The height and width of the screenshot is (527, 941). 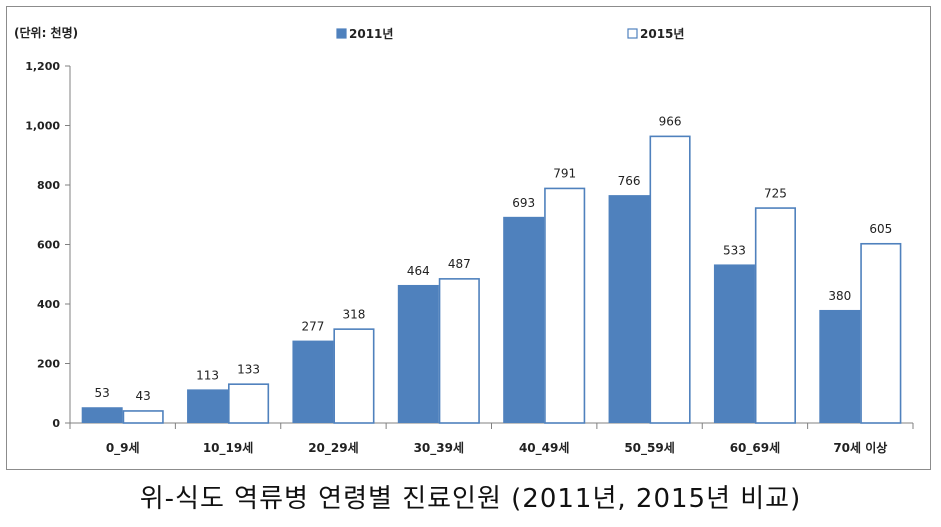 What do you see at coordinates (312, 327) in the screenshot?
I see `data-label: 277` at bounding box center [312, 327].